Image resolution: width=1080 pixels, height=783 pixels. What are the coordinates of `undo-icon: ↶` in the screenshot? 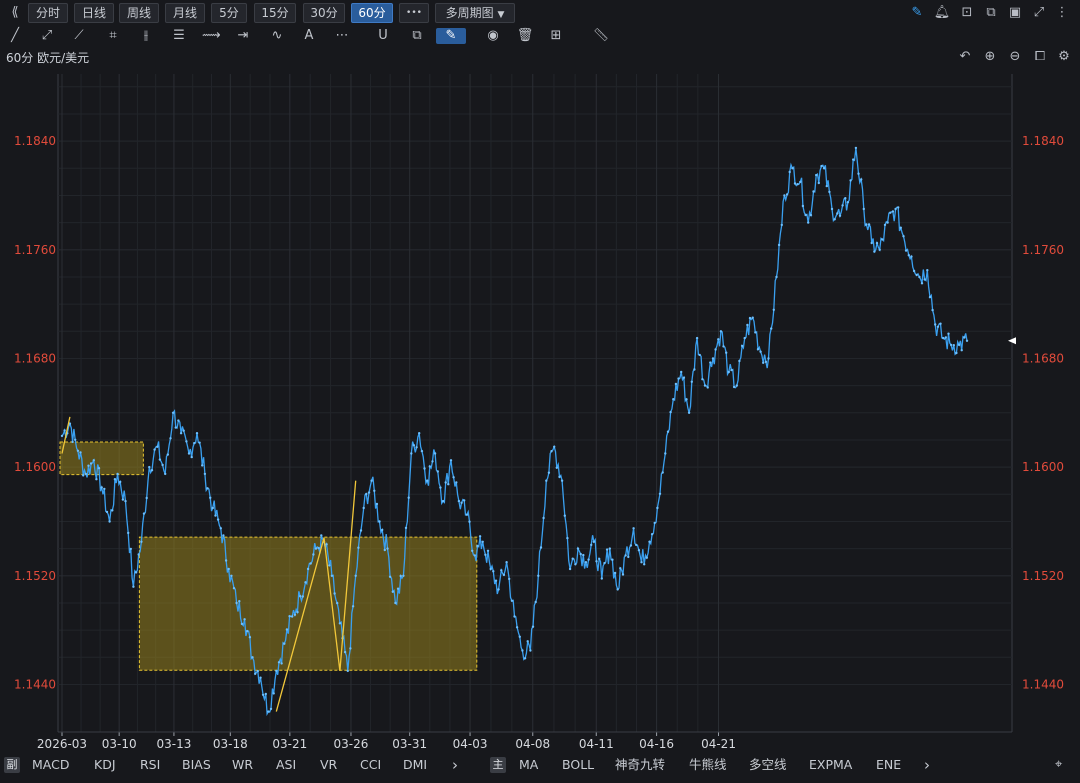 It's located at (965, 56).